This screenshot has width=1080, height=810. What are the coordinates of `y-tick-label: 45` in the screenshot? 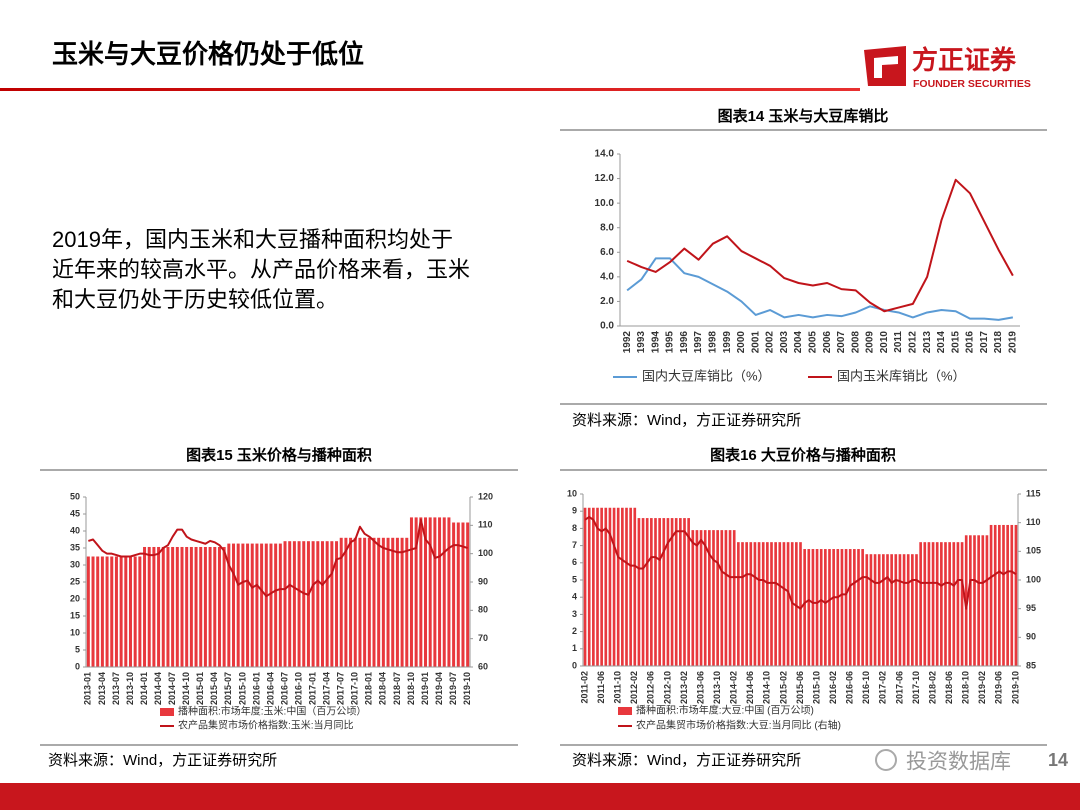 It's located at (75, 513).